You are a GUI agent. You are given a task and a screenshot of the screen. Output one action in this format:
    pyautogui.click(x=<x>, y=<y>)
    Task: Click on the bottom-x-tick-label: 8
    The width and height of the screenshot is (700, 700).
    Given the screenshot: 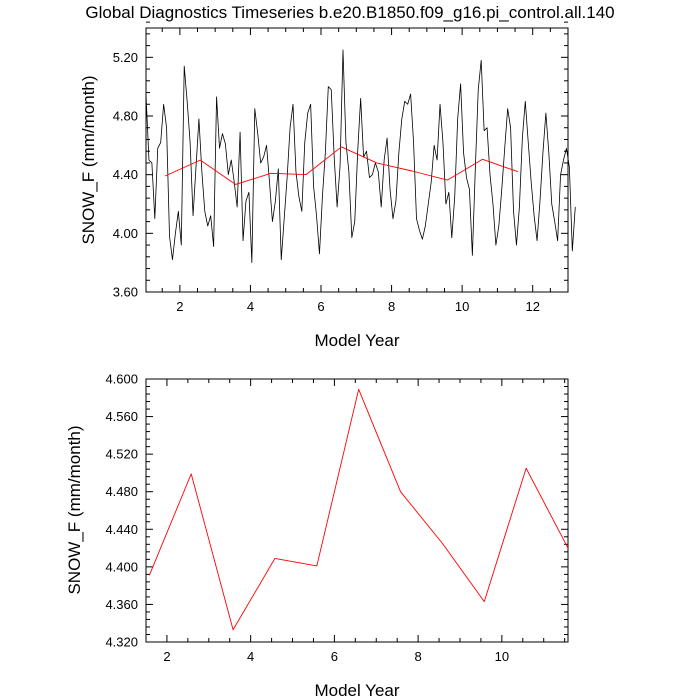 What is the action you would take?
    pyautogui.click(x=418, y=656)
    